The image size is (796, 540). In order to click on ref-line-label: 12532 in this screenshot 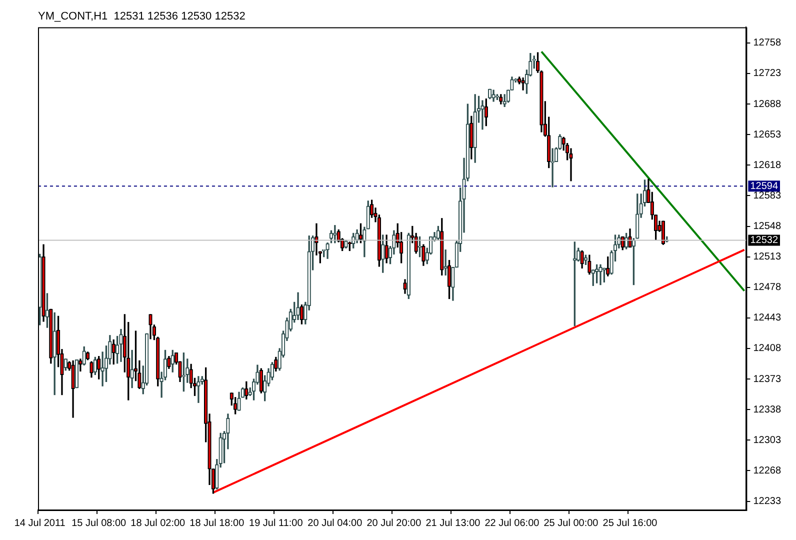, I will do `click(764, 240)`.